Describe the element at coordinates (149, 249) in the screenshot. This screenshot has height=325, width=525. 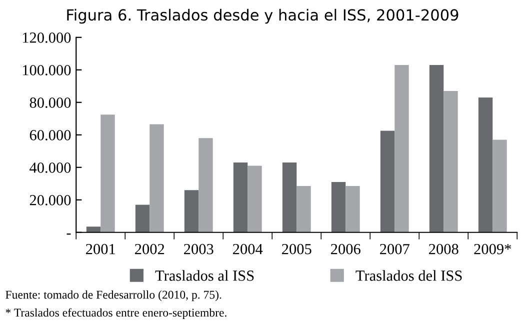
I see `x-tick-label: 2002` at that location.